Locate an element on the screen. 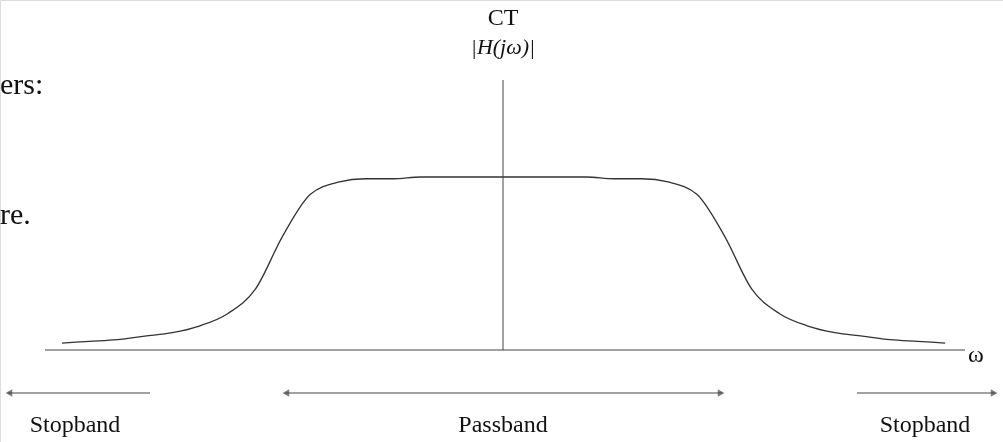 The height and width of the screenshot is (442, 1003). chart-title: CT is located at coordinates (503, 17).